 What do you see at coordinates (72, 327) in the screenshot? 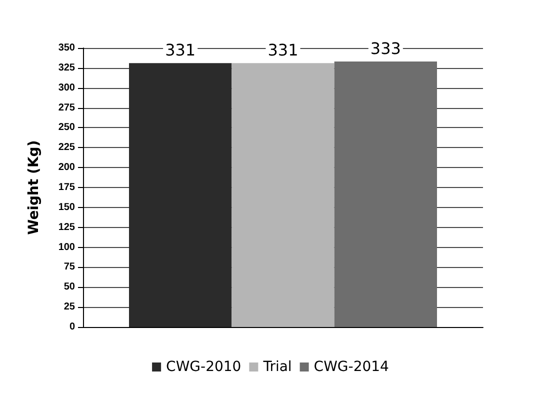
I see `y-tick-label: 0` at bounding box center [72, 327].